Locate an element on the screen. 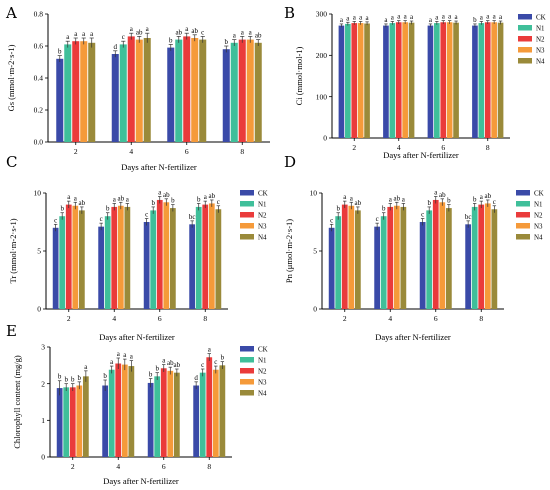 The image size is (550, 490). legend-swatch-n3 is located at coordinates (523, 226).